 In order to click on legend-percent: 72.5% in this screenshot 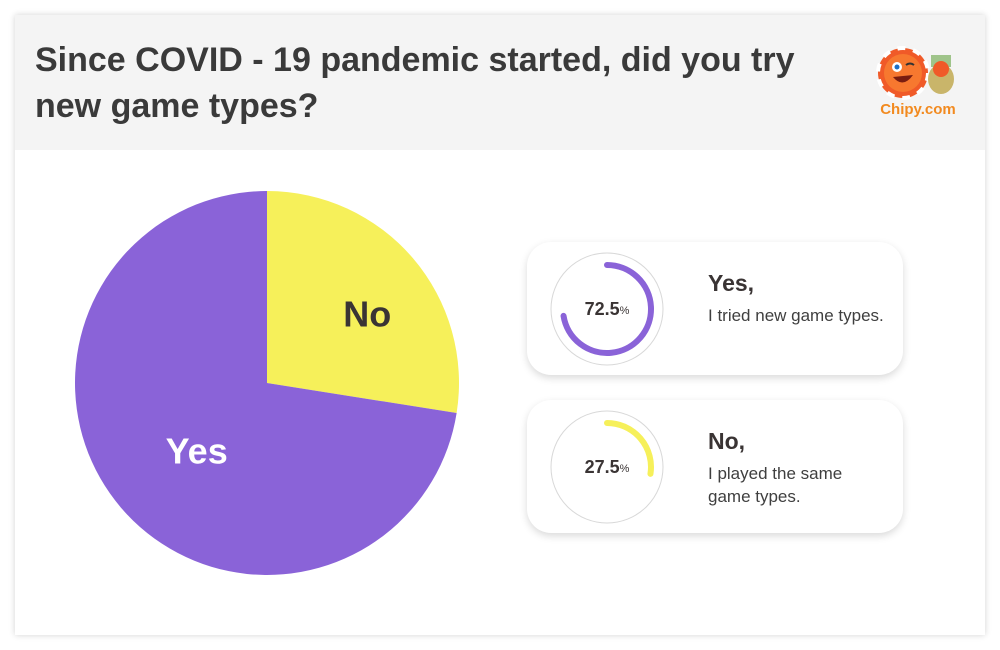, I will do `click(607, 309)`.